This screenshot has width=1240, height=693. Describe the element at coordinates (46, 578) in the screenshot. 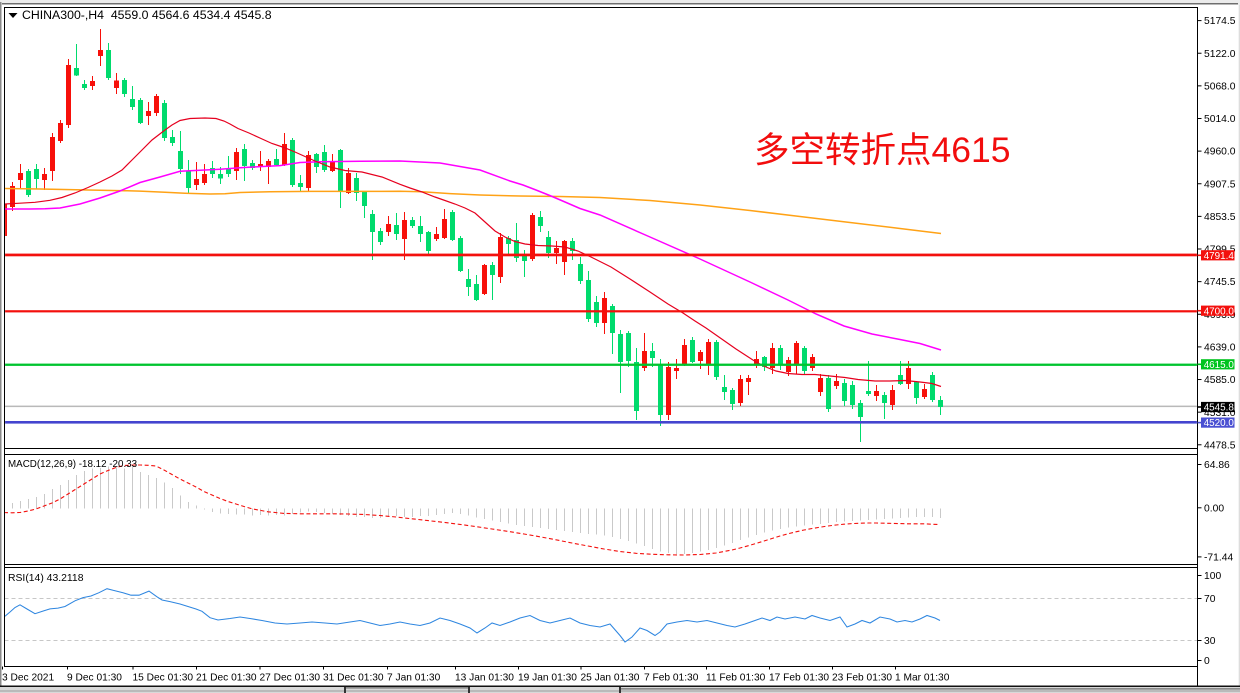

I see `svg-text: RSI(14) 43.2118` at that location.